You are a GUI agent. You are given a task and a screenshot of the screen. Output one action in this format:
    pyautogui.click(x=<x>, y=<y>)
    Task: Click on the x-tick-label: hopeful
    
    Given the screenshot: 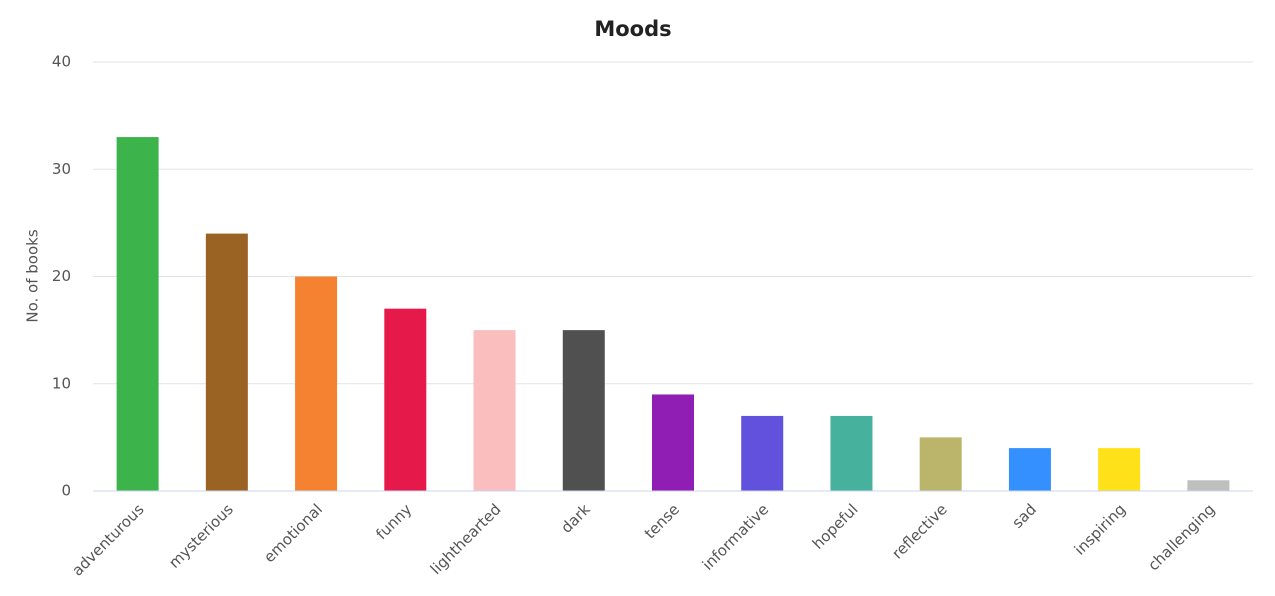 What is the action you would take?
    pyautogui.click(x=835, y=526)
    